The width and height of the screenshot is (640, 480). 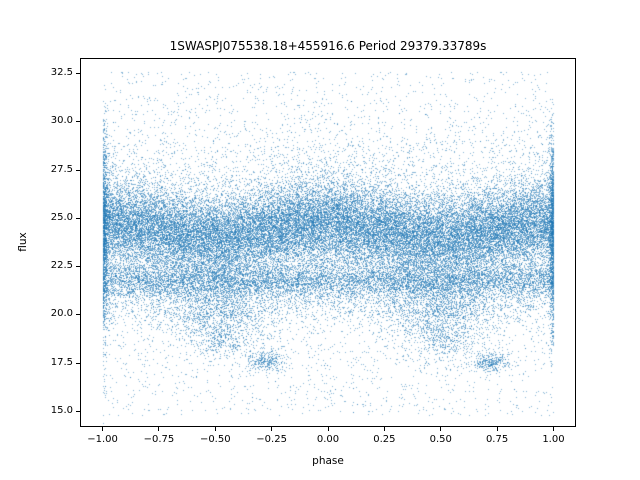 What do you see at coordinates (553, 439) in the screenshot?
I see `x-tick-label: 1.00` at bounding box center [553, 439].